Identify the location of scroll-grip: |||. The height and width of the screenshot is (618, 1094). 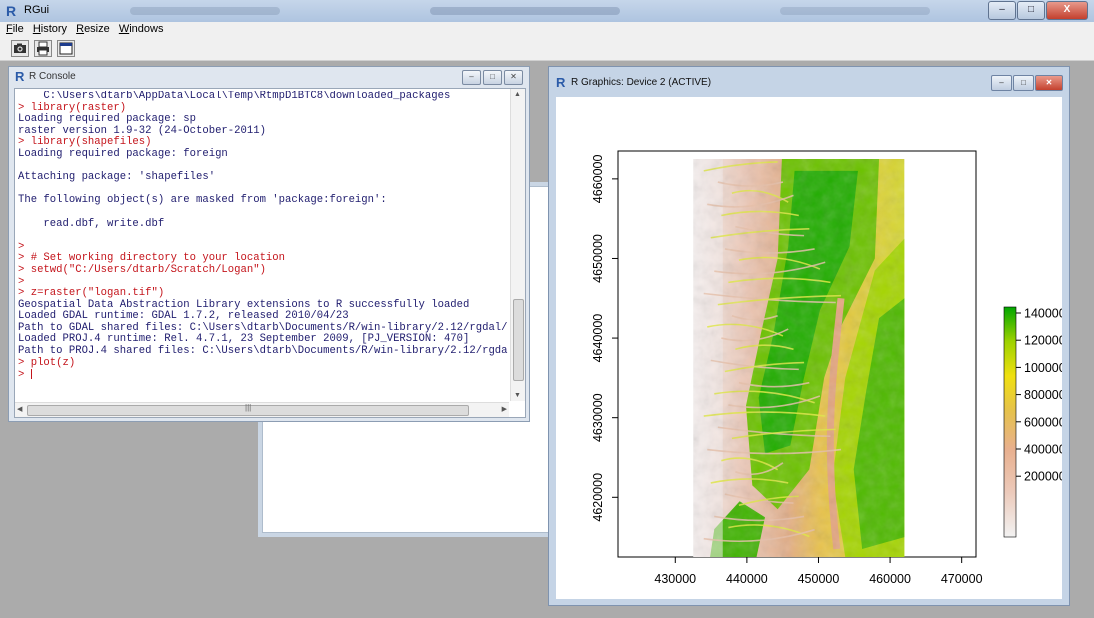
(248, 407).